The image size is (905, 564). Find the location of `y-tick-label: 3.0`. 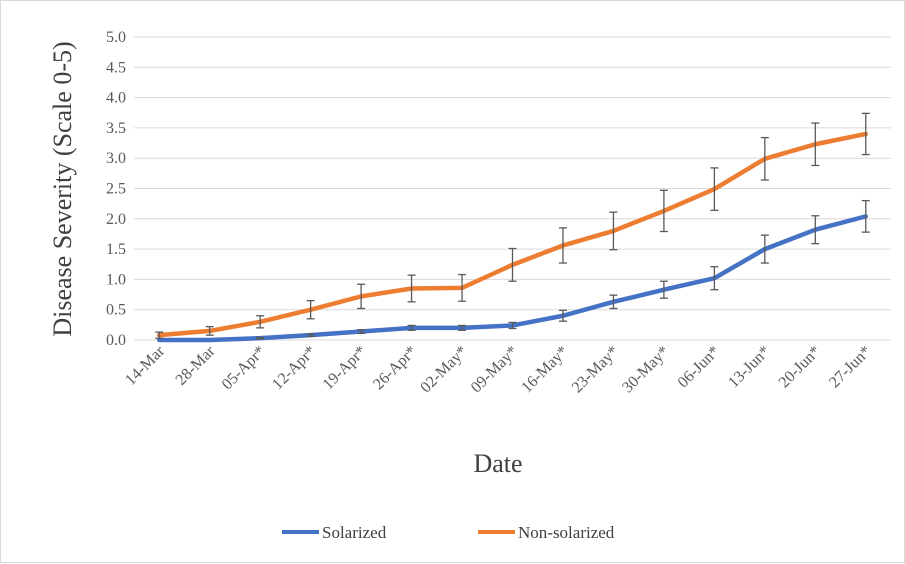

y-tick-label: 3.0 is located at coordinates (116, 158).